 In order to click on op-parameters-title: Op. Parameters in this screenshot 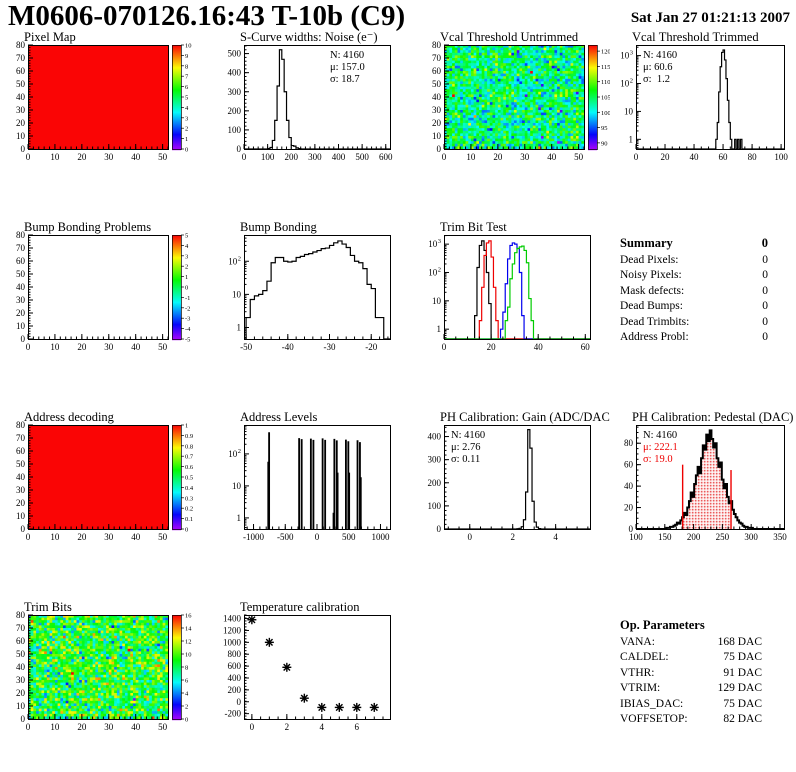, I will do `click(662, 625)`.